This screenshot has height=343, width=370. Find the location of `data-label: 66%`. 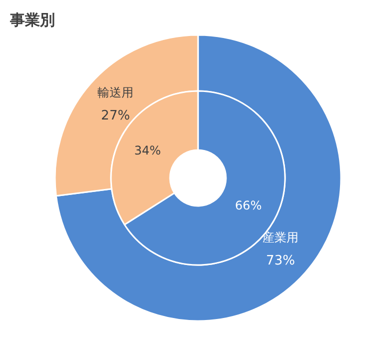

data-label: 66% is located at coordinates (248, 205).